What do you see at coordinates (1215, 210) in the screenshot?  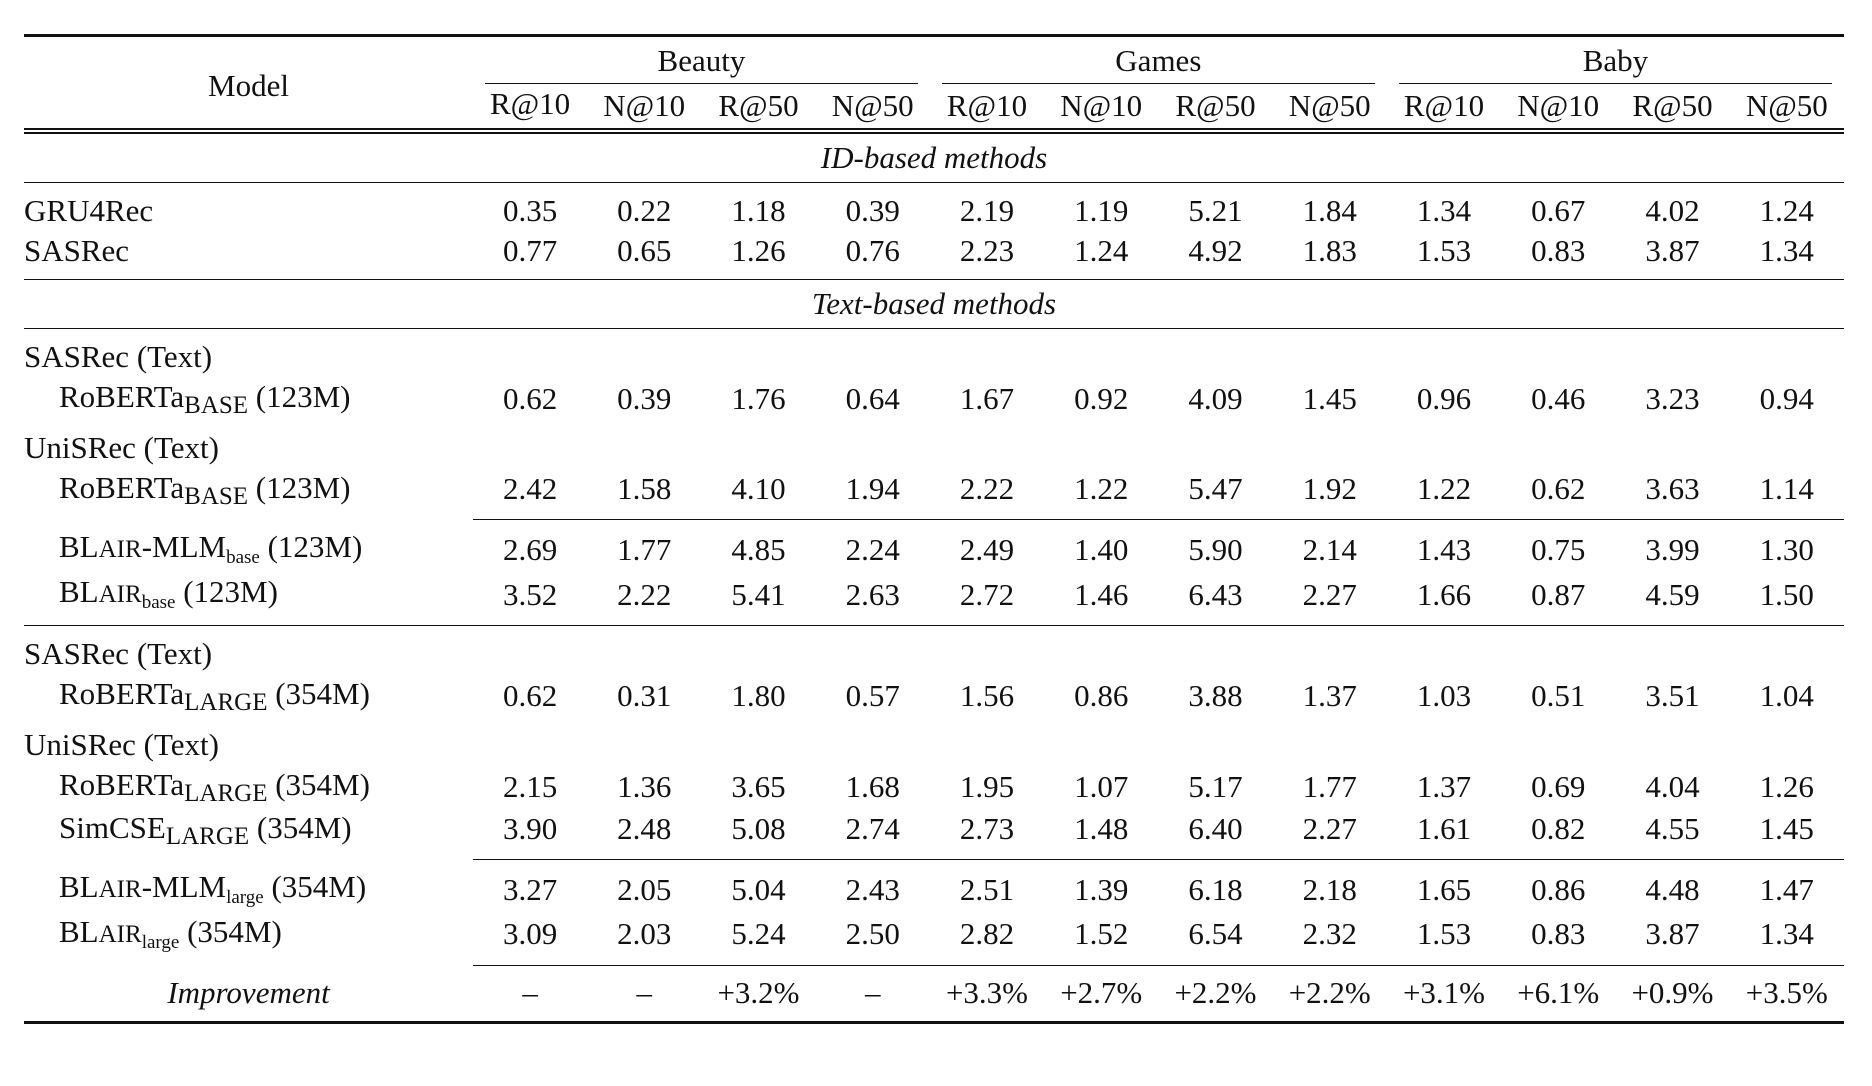 I see `metric-value: 5.21` at bounding box center [1215, 210].